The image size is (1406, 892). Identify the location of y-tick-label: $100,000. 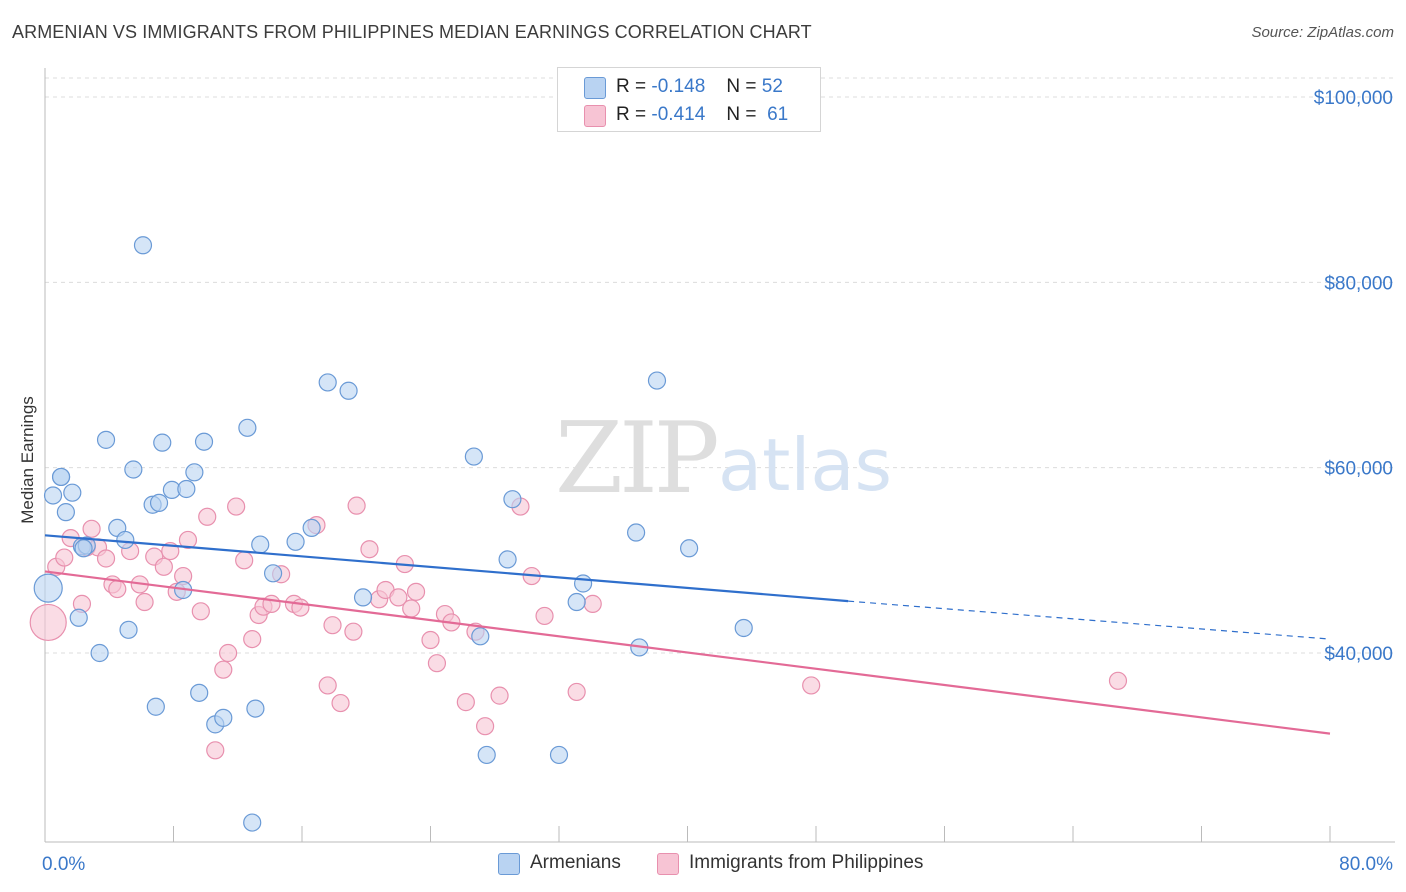
(1353, 98).